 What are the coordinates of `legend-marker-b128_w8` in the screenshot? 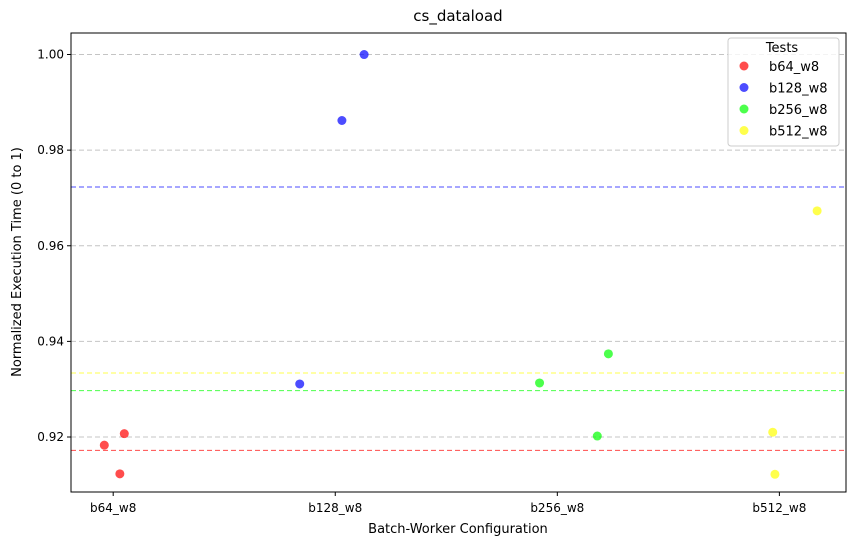 It's located at (744, 87).